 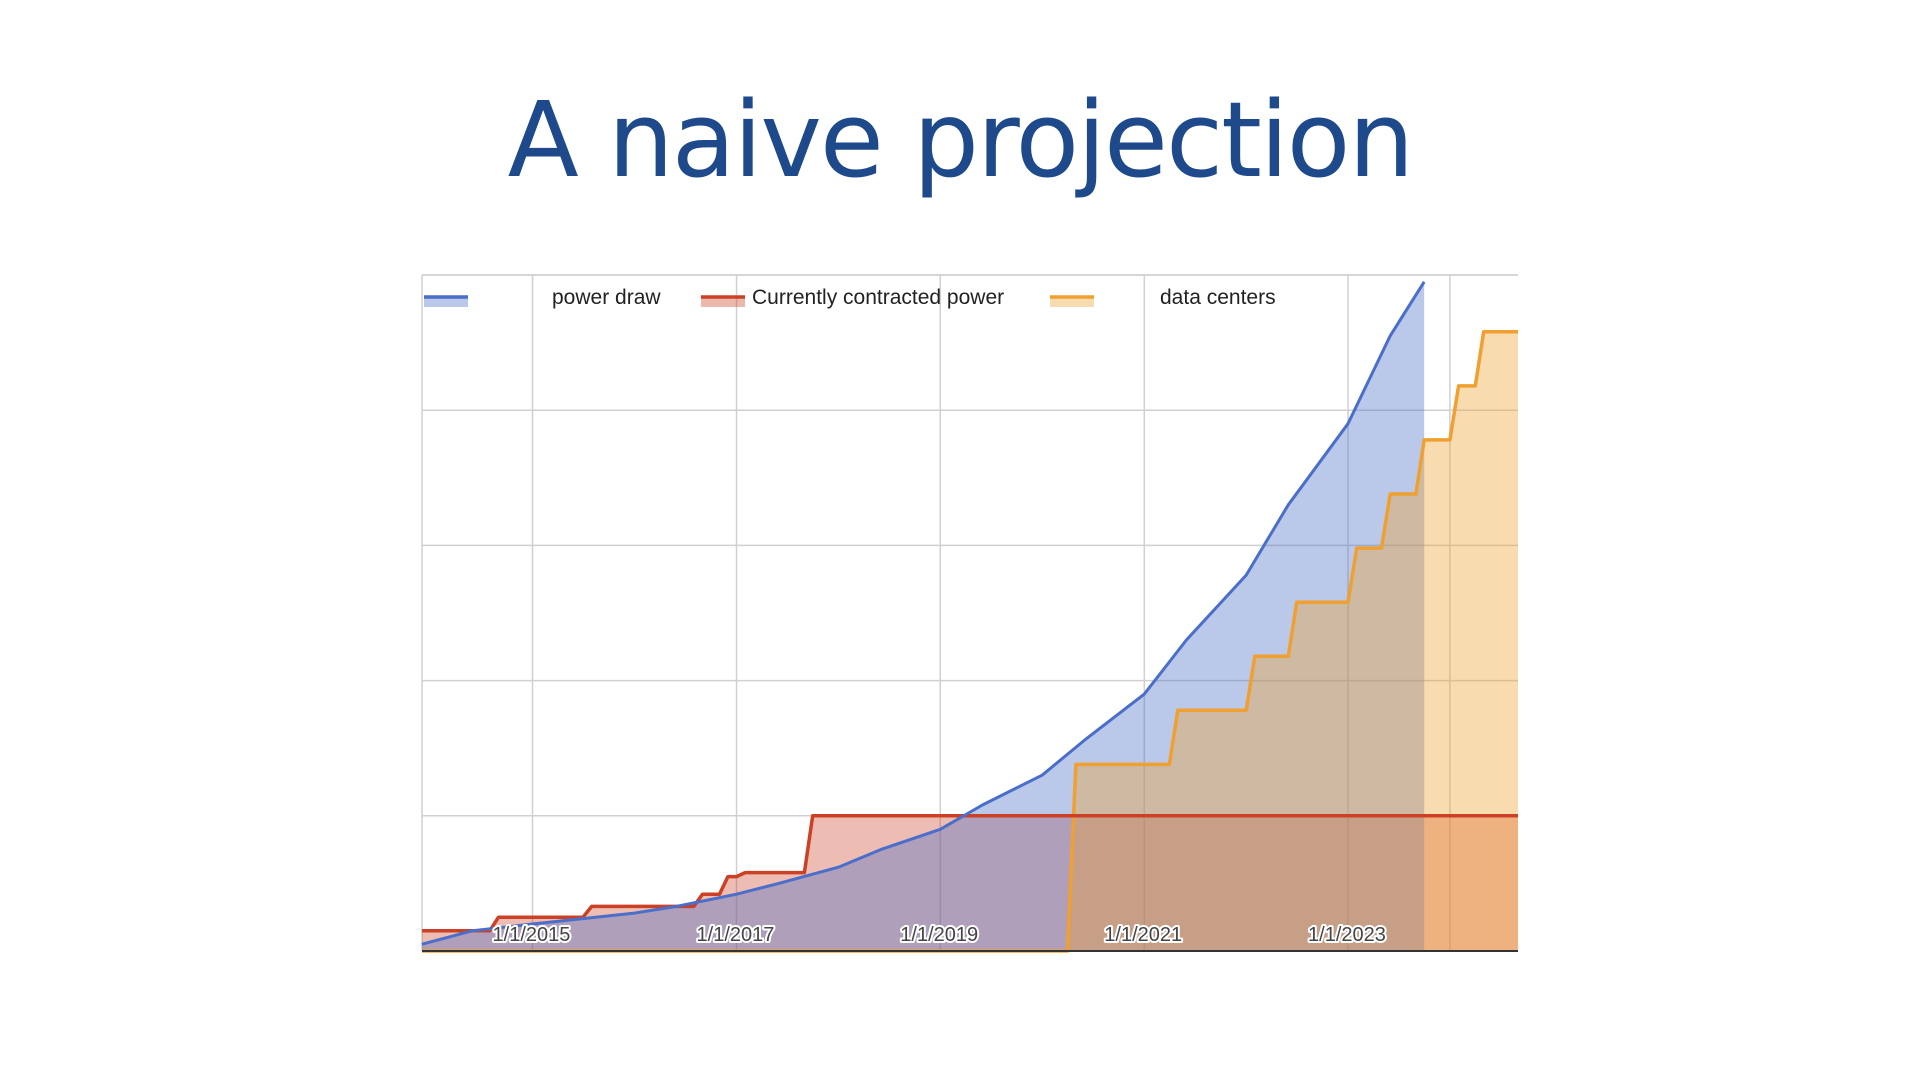 What do you see at coordinates (532, 935) in the screenshot?
I see `x-tick-label: 1/1/2015` at bounding box center [532, 935].